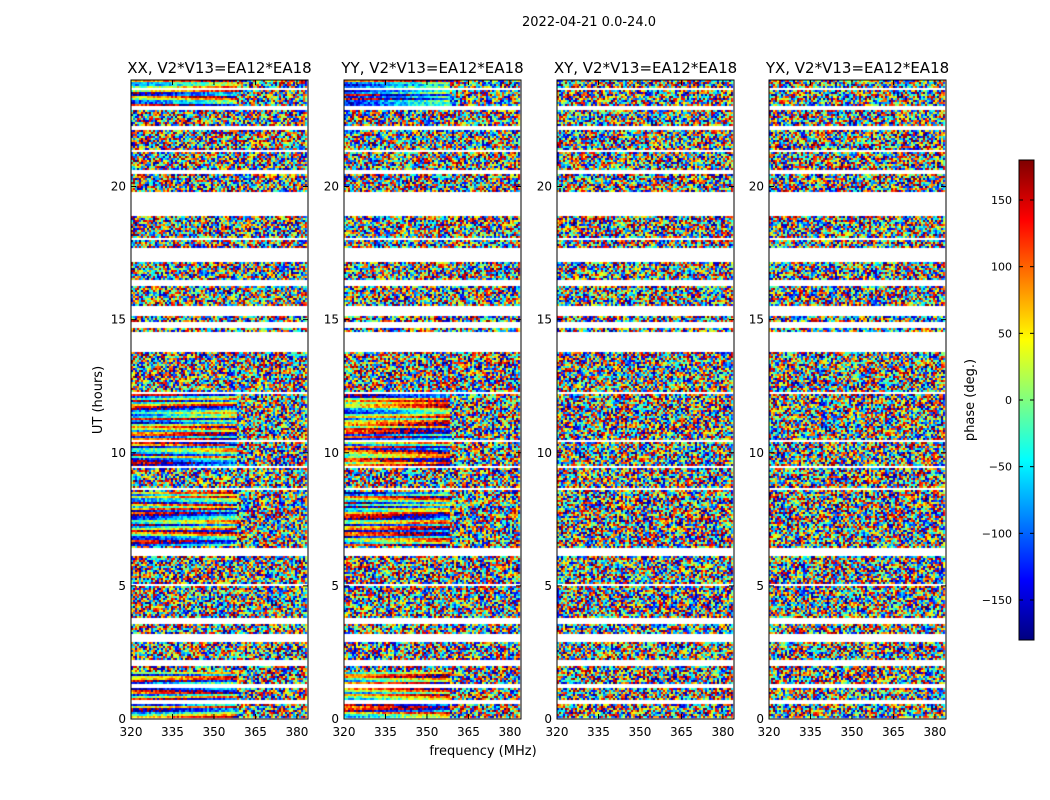 Image resolution: width=1050 pixels, height=800 pixels. Describe the element at coordinates (98, 400) in the screenshot. I see `y-axis-label: UT (hours)` at that location.